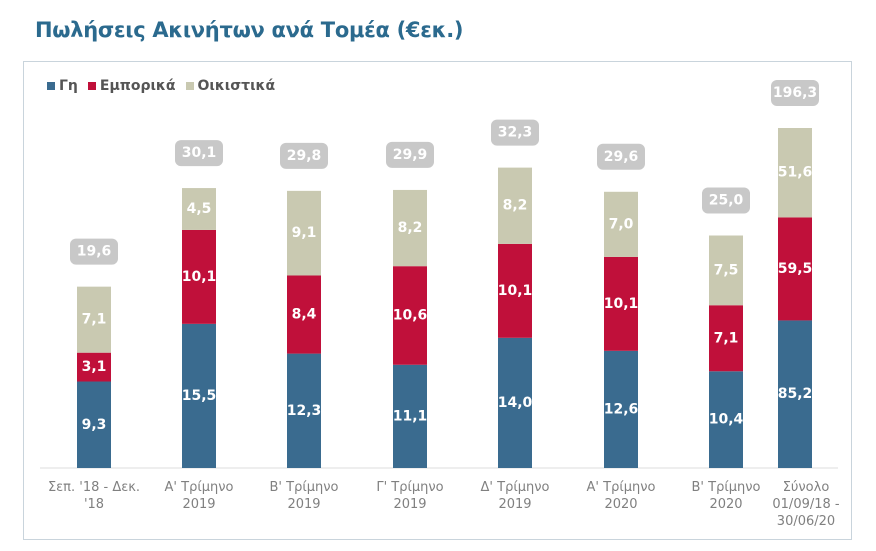 The height and width of the screenshot is (551, 876). Describe the element at coordinates (94, 487) in the screenshot. I see `x-tick-label: Σεπ. '18 - Δεκ.` at that location.